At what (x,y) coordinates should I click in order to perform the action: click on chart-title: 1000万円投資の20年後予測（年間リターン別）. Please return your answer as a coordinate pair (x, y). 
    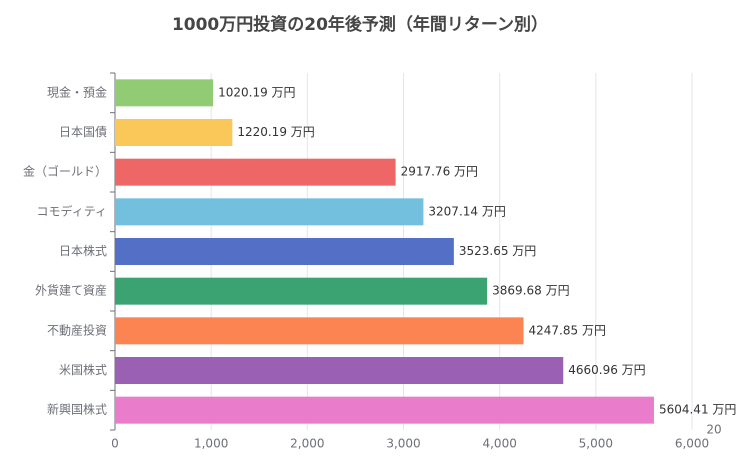
    Looking at the image, I should click on (360, 24).